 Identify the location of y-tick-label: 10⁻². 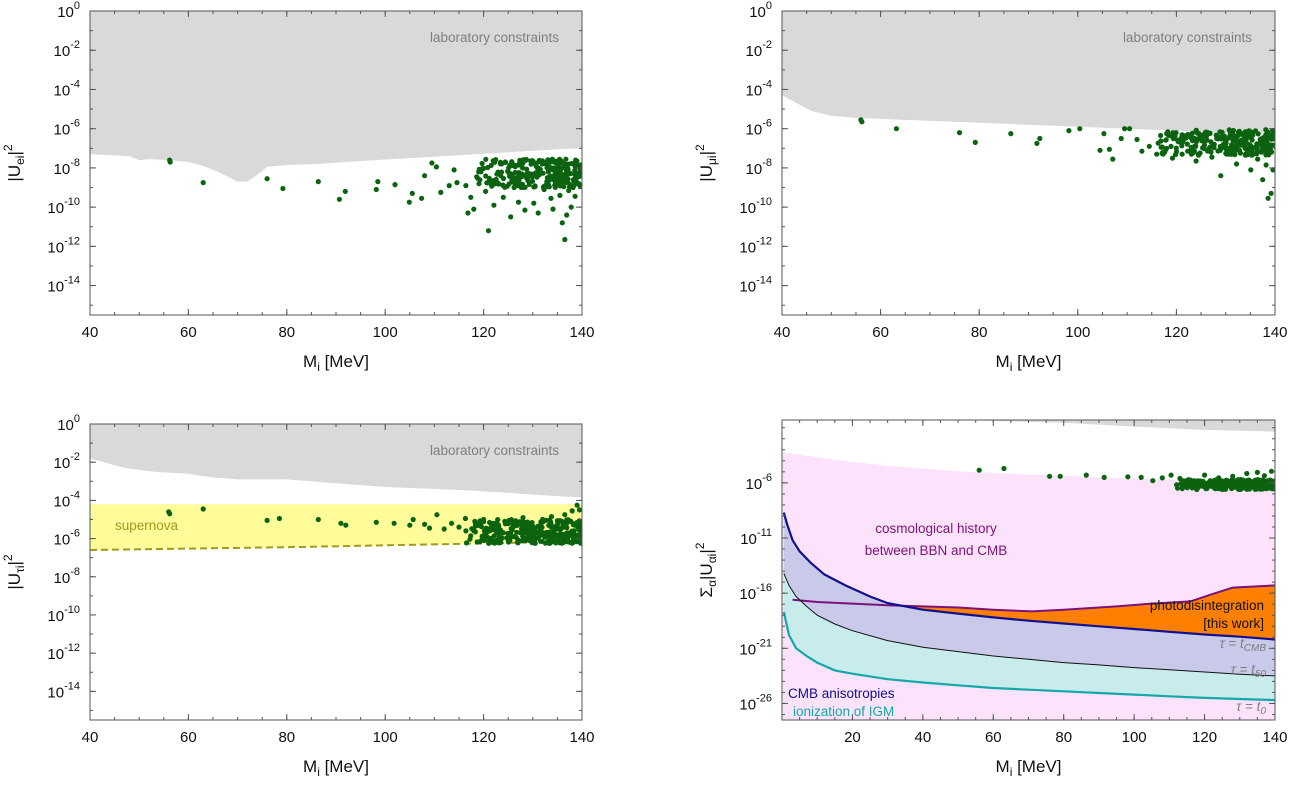
(759, 49).